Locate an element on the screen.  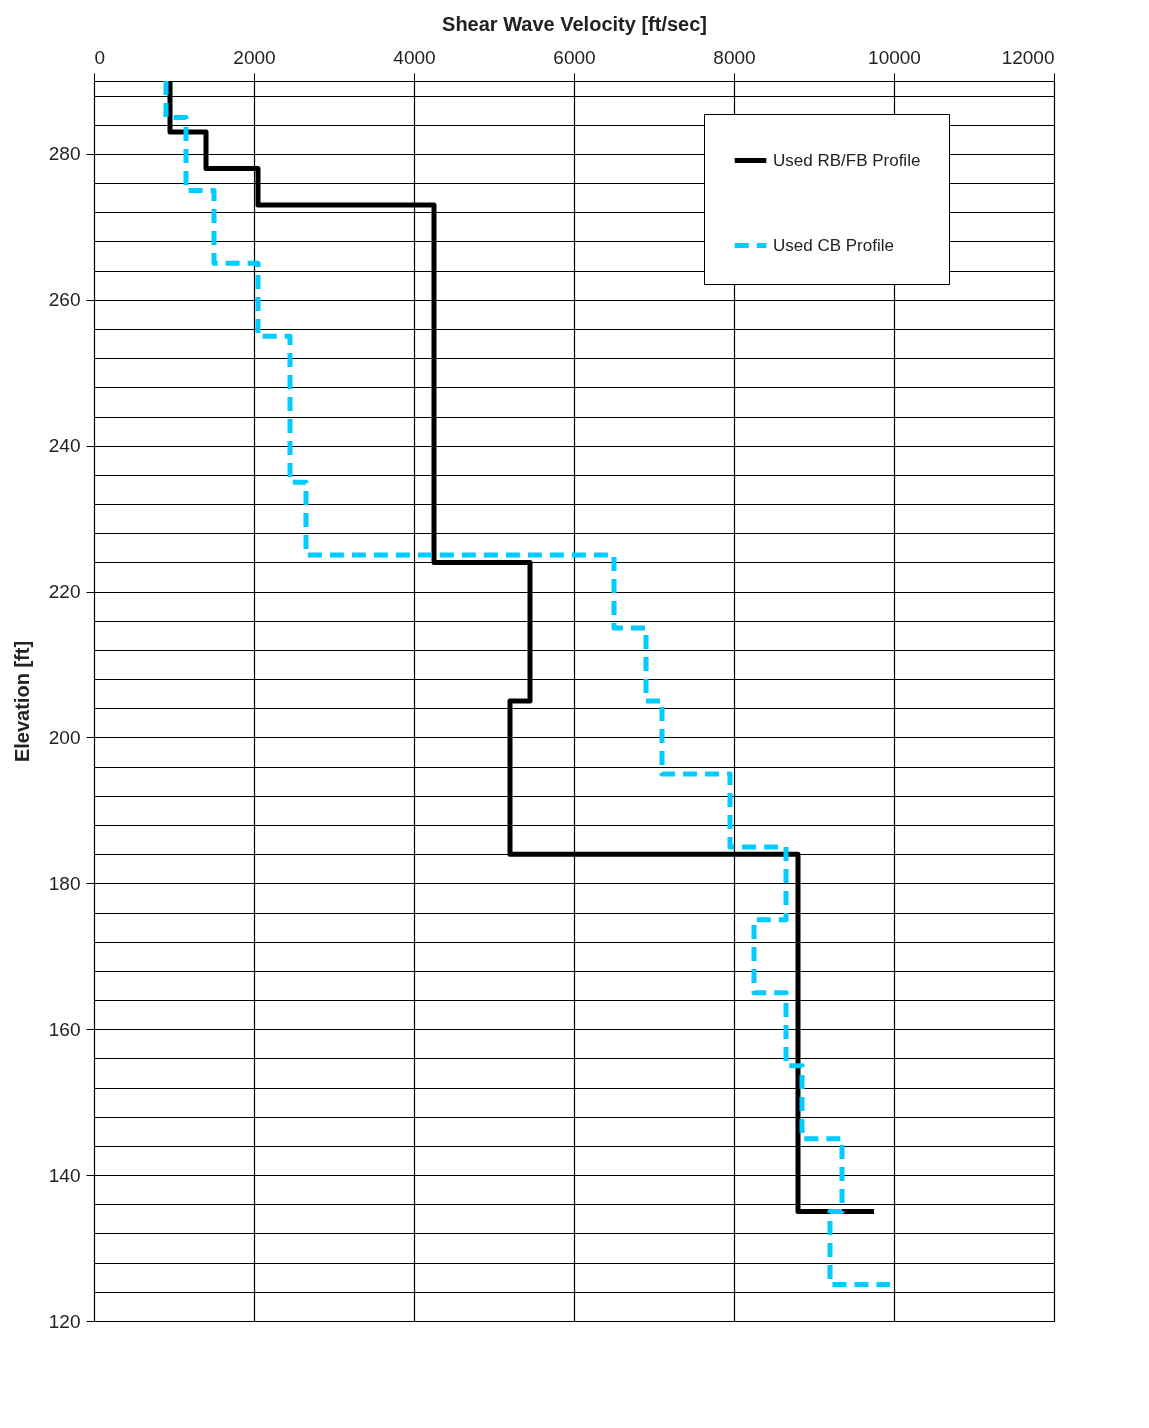
y-tick-label: 220 is located at coordinates (64, 592).